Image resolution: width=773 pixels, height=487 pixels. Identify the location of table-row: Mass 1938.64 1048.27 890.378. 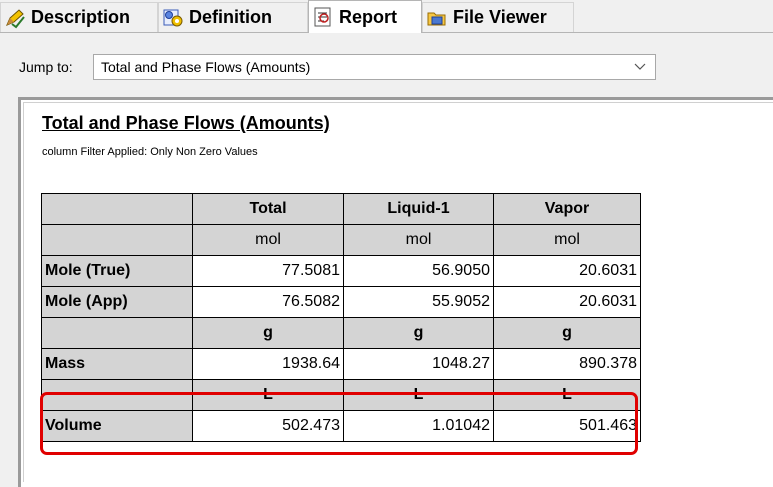
(341, 364).